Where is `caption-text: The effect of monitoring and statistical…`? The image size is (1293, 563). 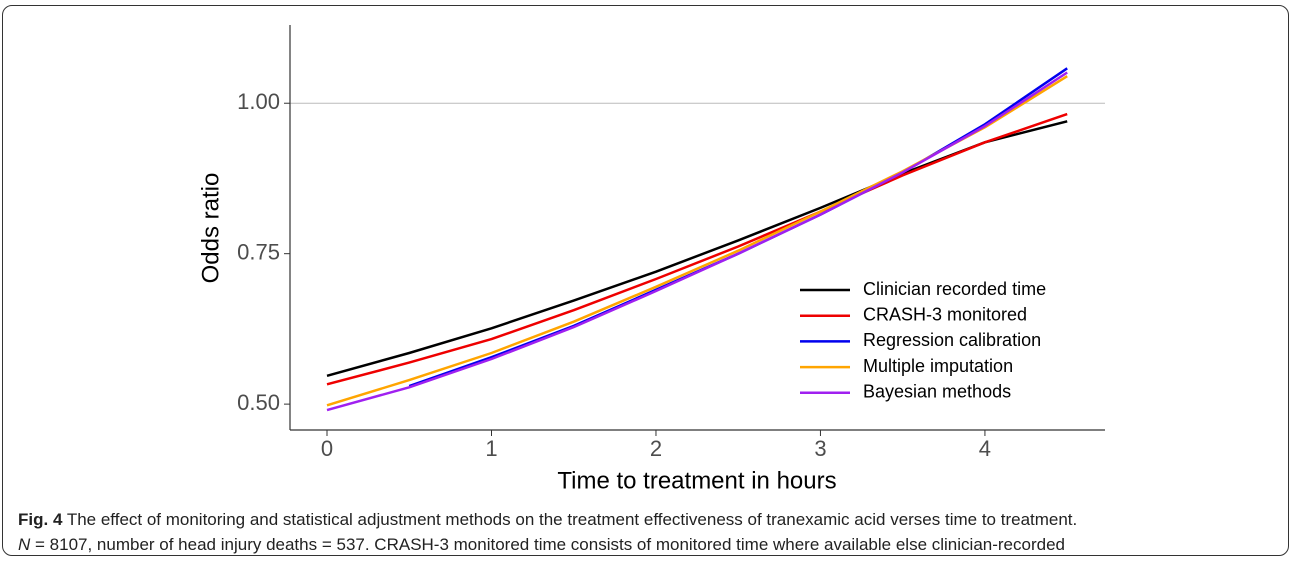
caption-text: The effect of monitoring and statistical… is located at coordinates (572, 519).